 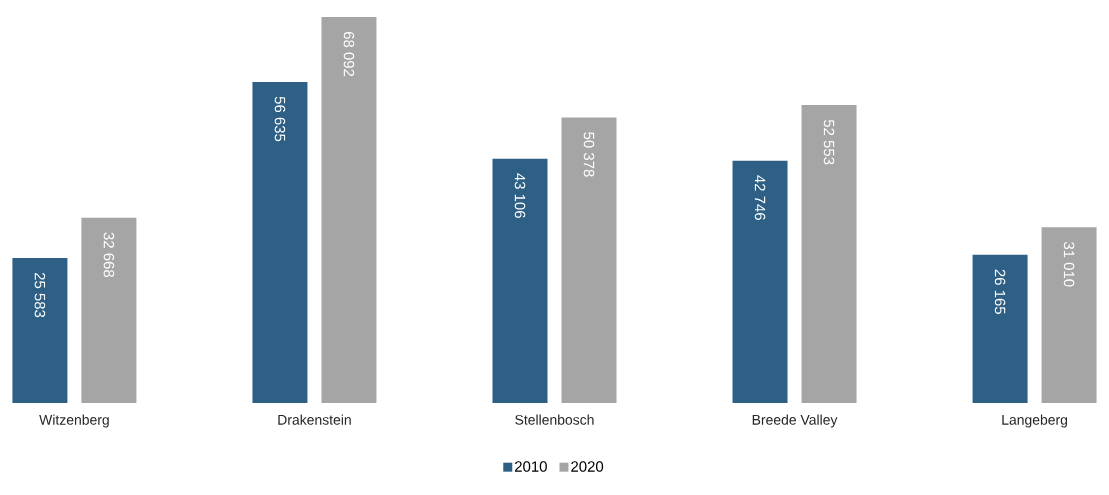 I want to click on x-tick-label: Langeberg, so click(x=1035, y=421).